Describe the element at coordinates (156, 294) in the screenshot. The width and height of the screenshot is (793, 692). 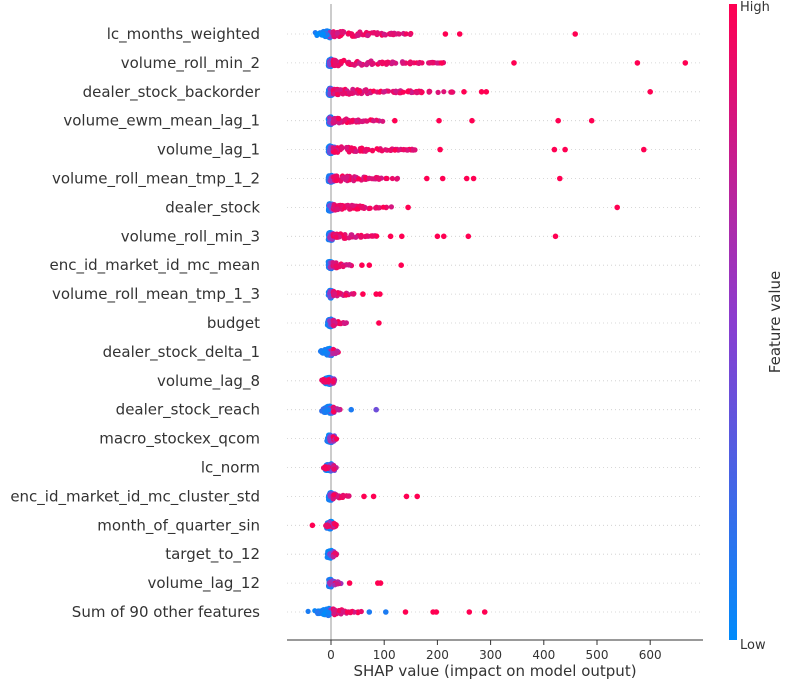
I see `feature-label: volume_roll_mean_tmp_1_3` at that location.